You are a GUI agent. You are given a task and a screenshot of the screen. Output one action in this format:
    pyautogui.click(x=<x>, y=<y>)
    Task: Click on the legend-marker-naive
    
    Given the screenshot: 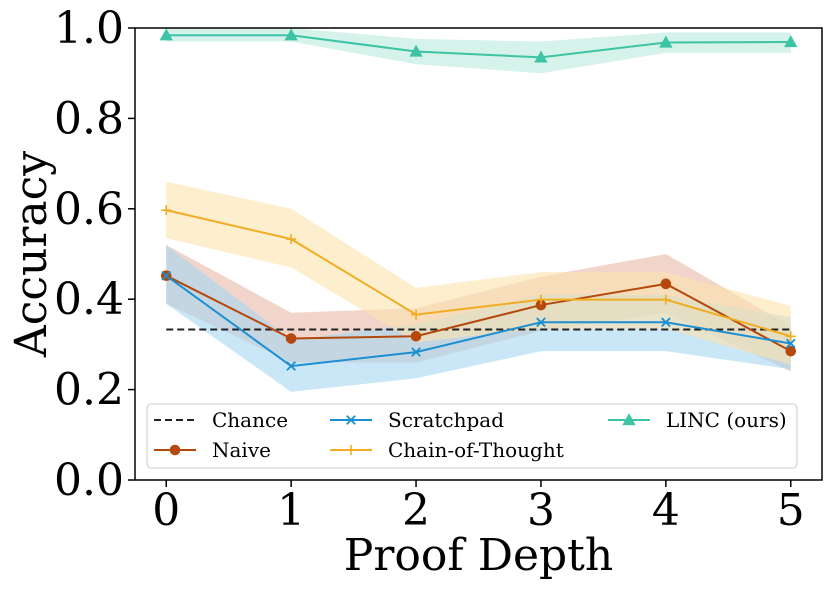 What is the action you would take?
    pyautogui.click(x=175, y=450)
    